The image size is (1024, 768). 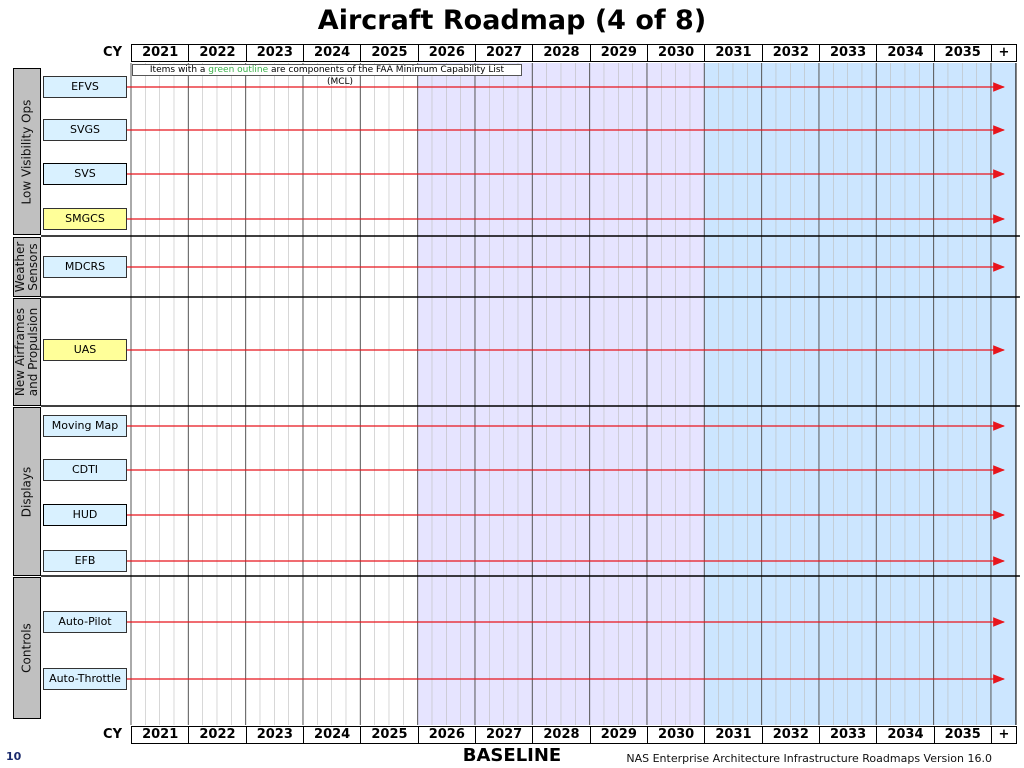 What do you see at coordinates (112, 734) in the screenshot?
I see `footer-cy-label: CY` at bounding box center [112, 734].